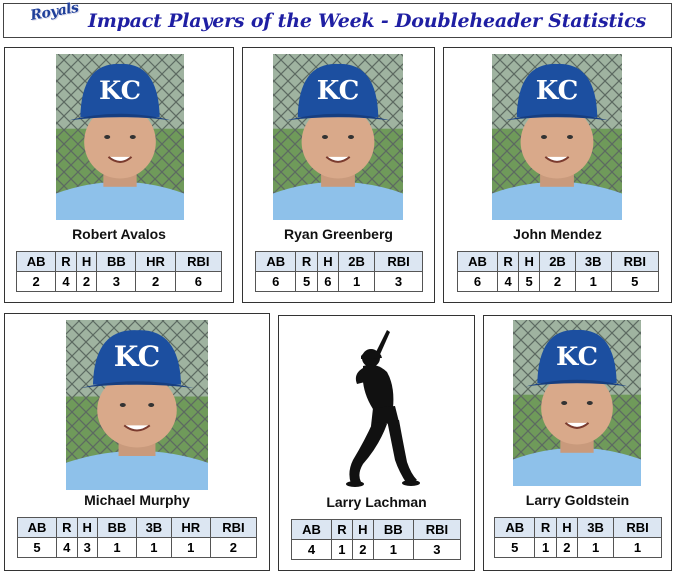 Image resolution: width=677 pixels, height=575 pixels. Describe the element at coordinates (137, 527) in the screenshot. I see `stats-header-row: AB R H BB 3B HR RBI` at that location.